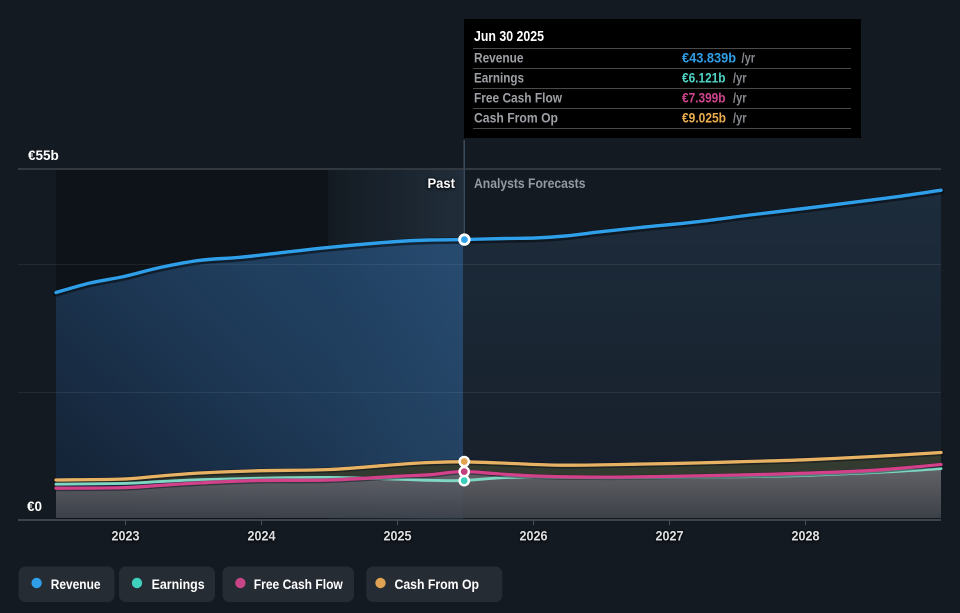 The height and width of the screenshot is (613, 960). Describe the element at coordinates (126, 536) in the screenshot. I see `svg-text: 2023` at that location.